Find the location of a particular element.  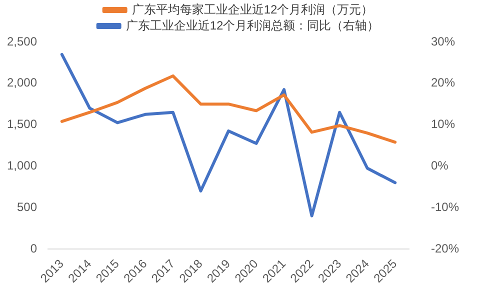

y-tick-label: 2,500 is located at coordinates (22, 41).